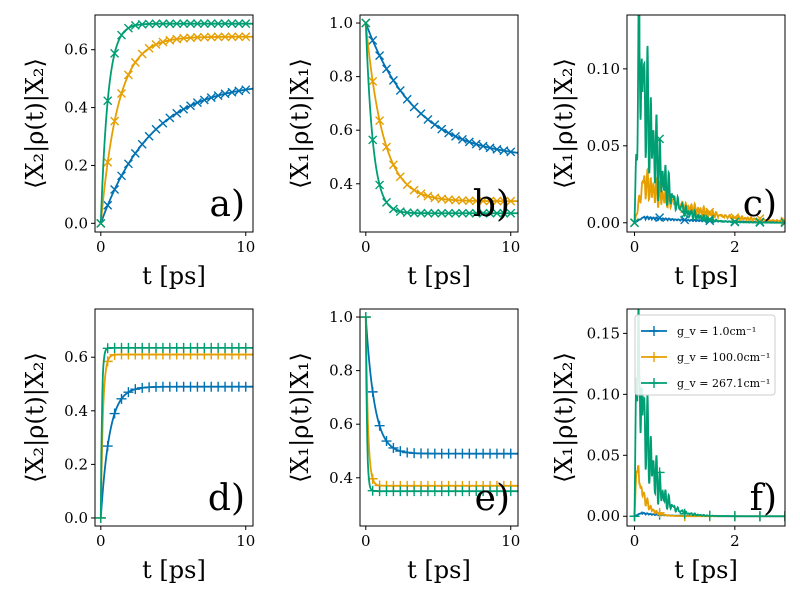 This screenshot has height=600, width=800. What do you see at coordinates (706, 417) in the screenshot?
I see `plot-frame` at bounding box center [706, 417].